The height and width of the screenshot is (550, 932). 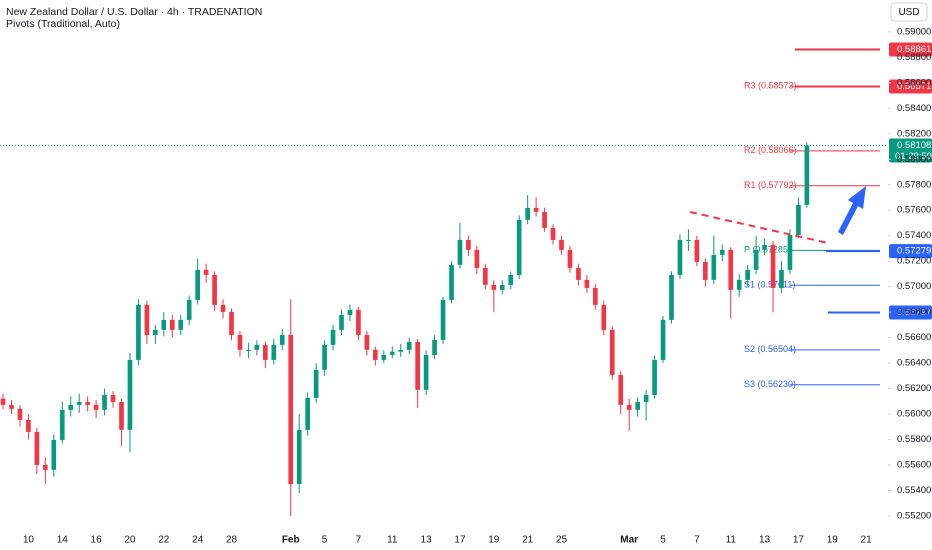 What do you see at coordinates (852, 210) in the screenshot?
I see `arrow-shape` at bounding box center [852, 210].